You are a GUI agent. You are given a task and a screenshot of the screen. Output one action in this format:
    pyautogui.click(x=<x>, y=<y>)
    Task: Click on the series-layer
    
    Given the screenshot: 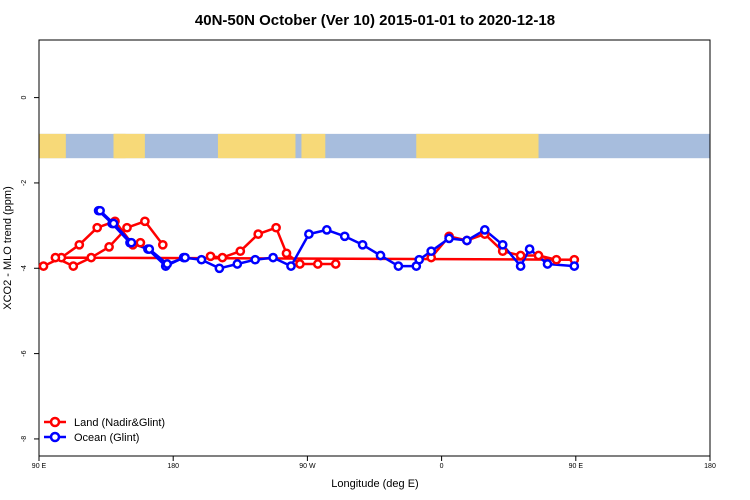 What is the action you would take?
    pyautogui.click(x=309, y=239)
    